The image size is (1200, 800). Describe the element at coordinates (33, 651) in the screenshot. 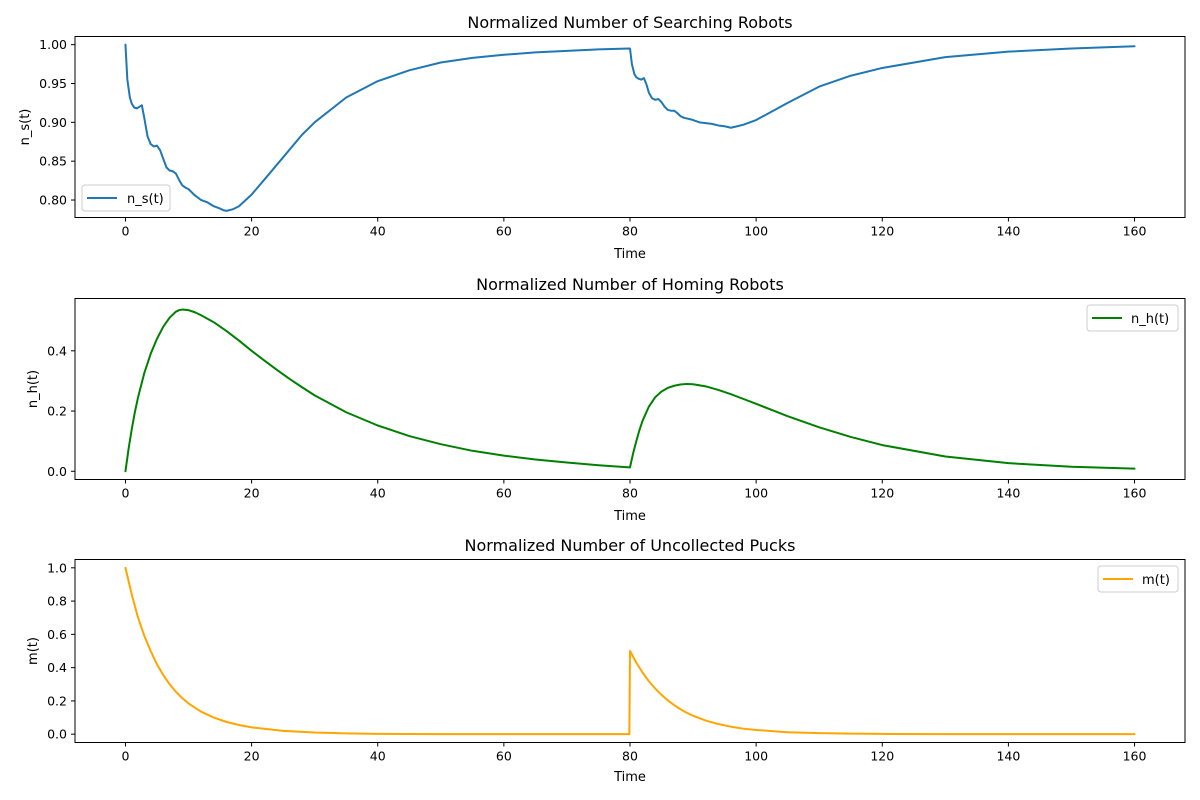

I see `y-axis-label: m(t)` at that location.